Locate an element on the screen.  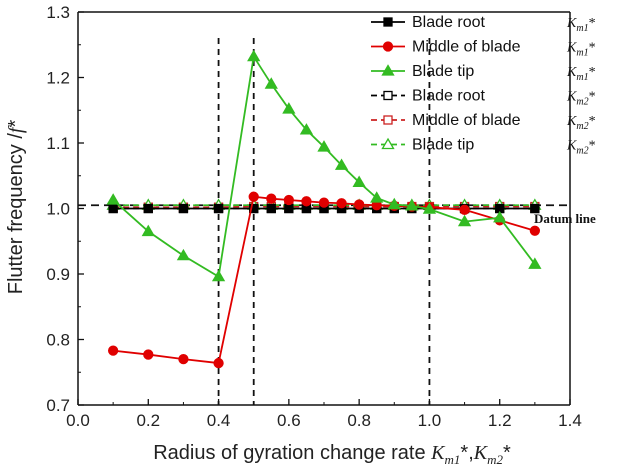
legend-item-5: Blade tip Km2* is located at coordinates (483, 147).